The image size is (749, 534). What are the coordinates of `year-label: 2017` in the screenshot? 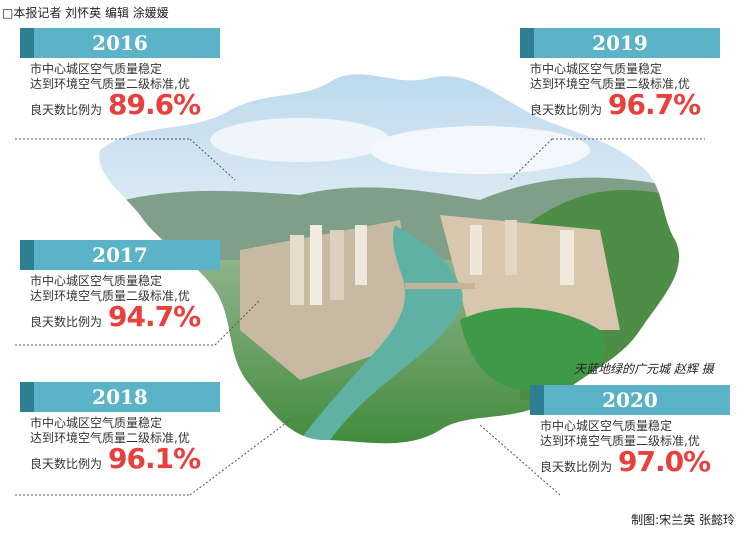 It's located at (120, 255).